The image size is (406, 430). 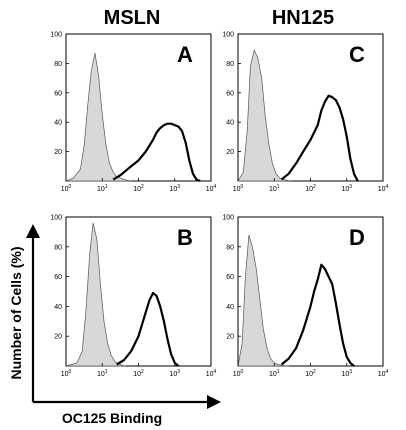 I want to click on y-tick-label-a-4: 100, so click(x=56, y=35).